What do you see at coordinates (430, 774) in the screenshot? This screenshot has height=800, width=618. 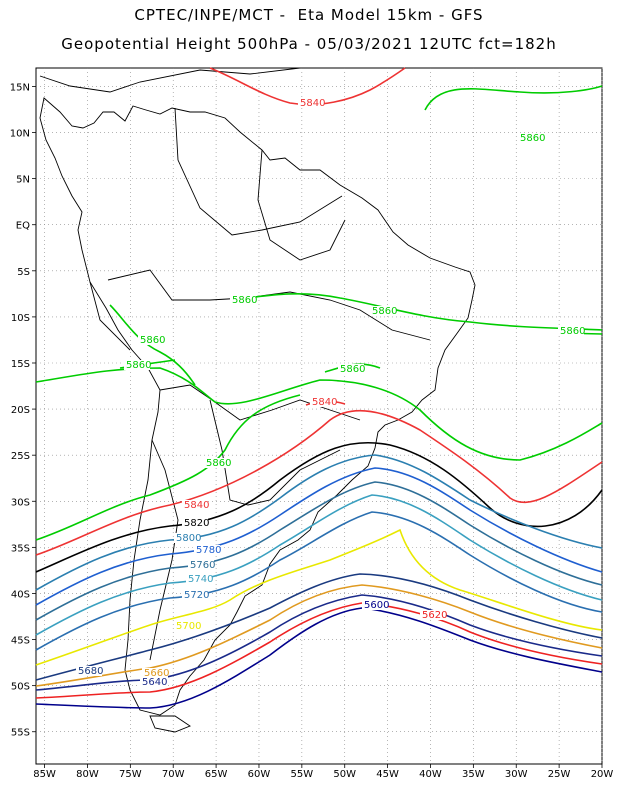 I see `lon-tick-label: 40W` at bounding box center [430, 774].